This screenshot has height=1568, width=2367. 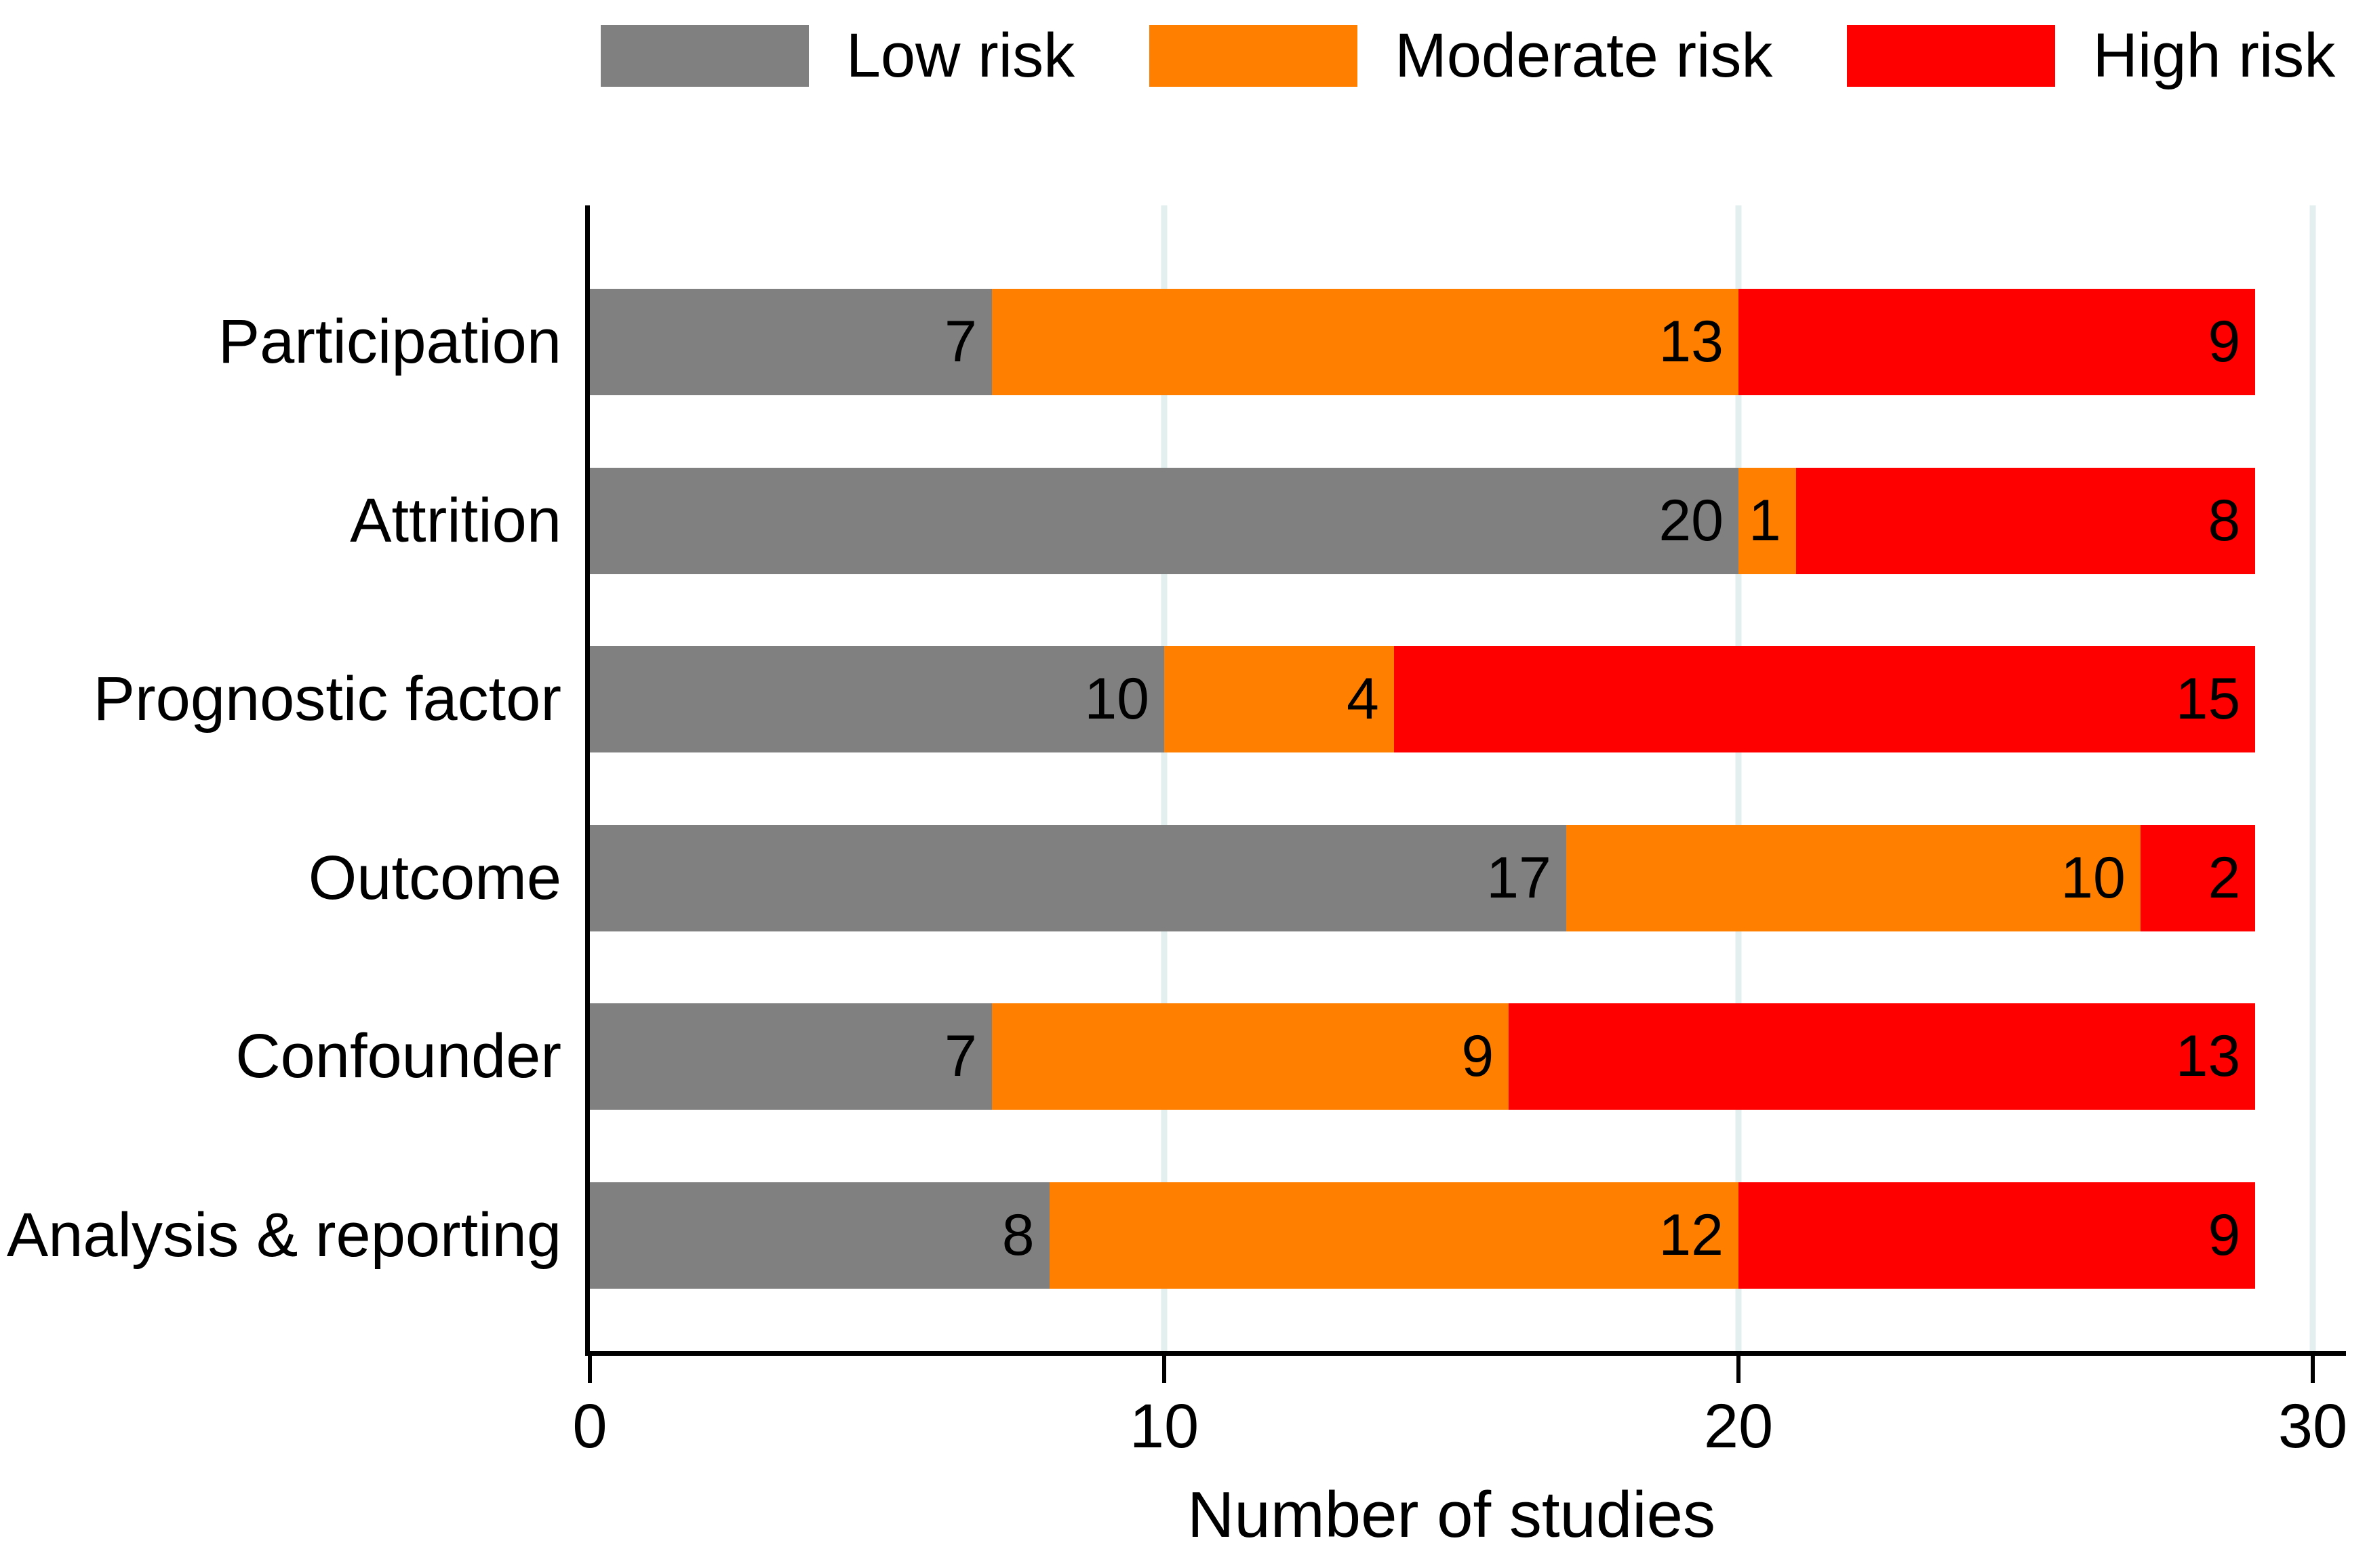 What do you see at coordinates (2091, 56) in the screenshot?
I see `legend-item-high-risk: High risk` at bounding box center [2091, 56].